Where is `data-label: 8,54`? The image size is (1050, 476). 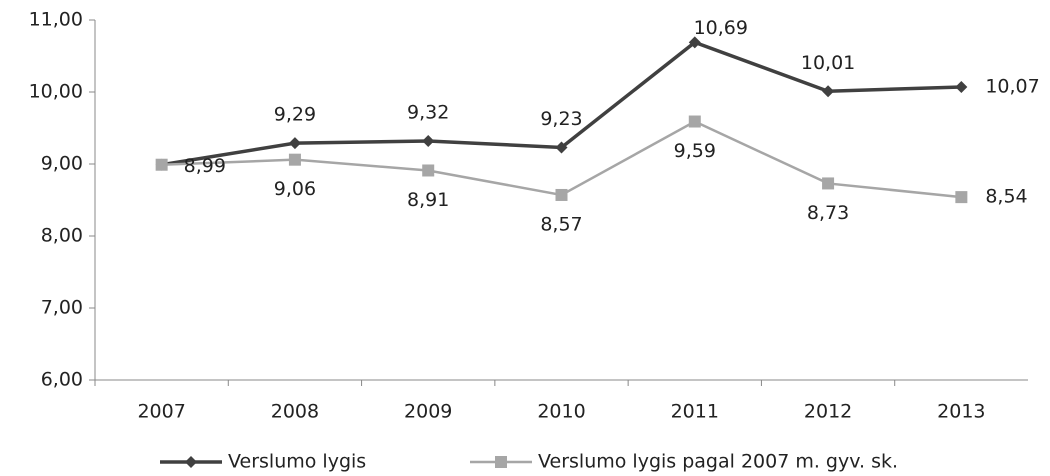 data-label: 8,54 is located at coordinates (1006, 197).